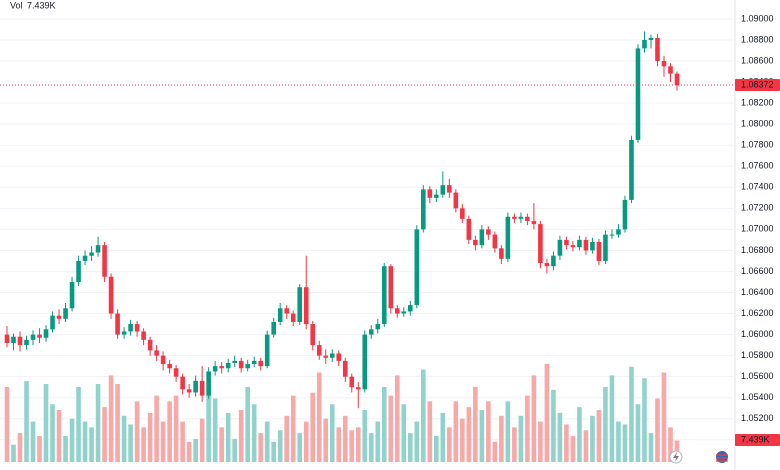 This screenshot has width=780, height=470. I want to click on last-price-label: 1.08372, so click(757, 84).